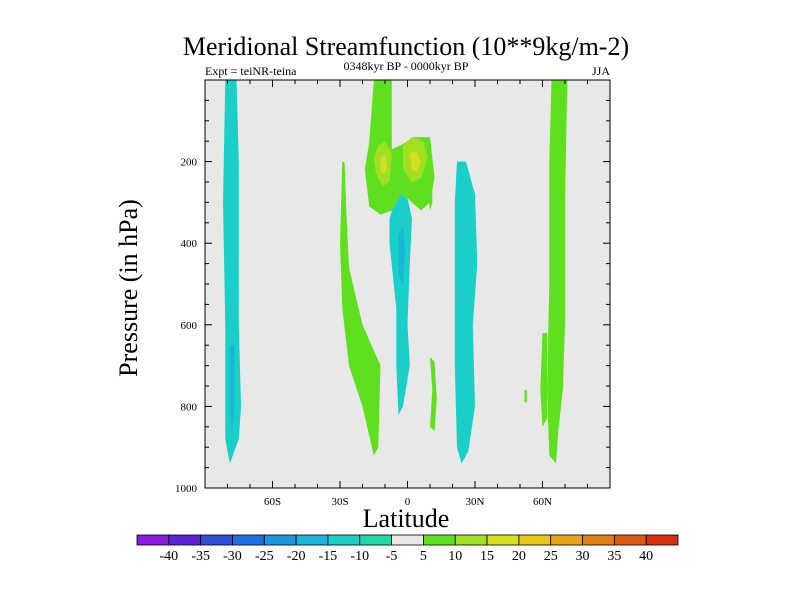  What do you see at coordinates (359, 556) in the screenshot?
I see `colorbar-label: -10` at bounding box center [359, 556].